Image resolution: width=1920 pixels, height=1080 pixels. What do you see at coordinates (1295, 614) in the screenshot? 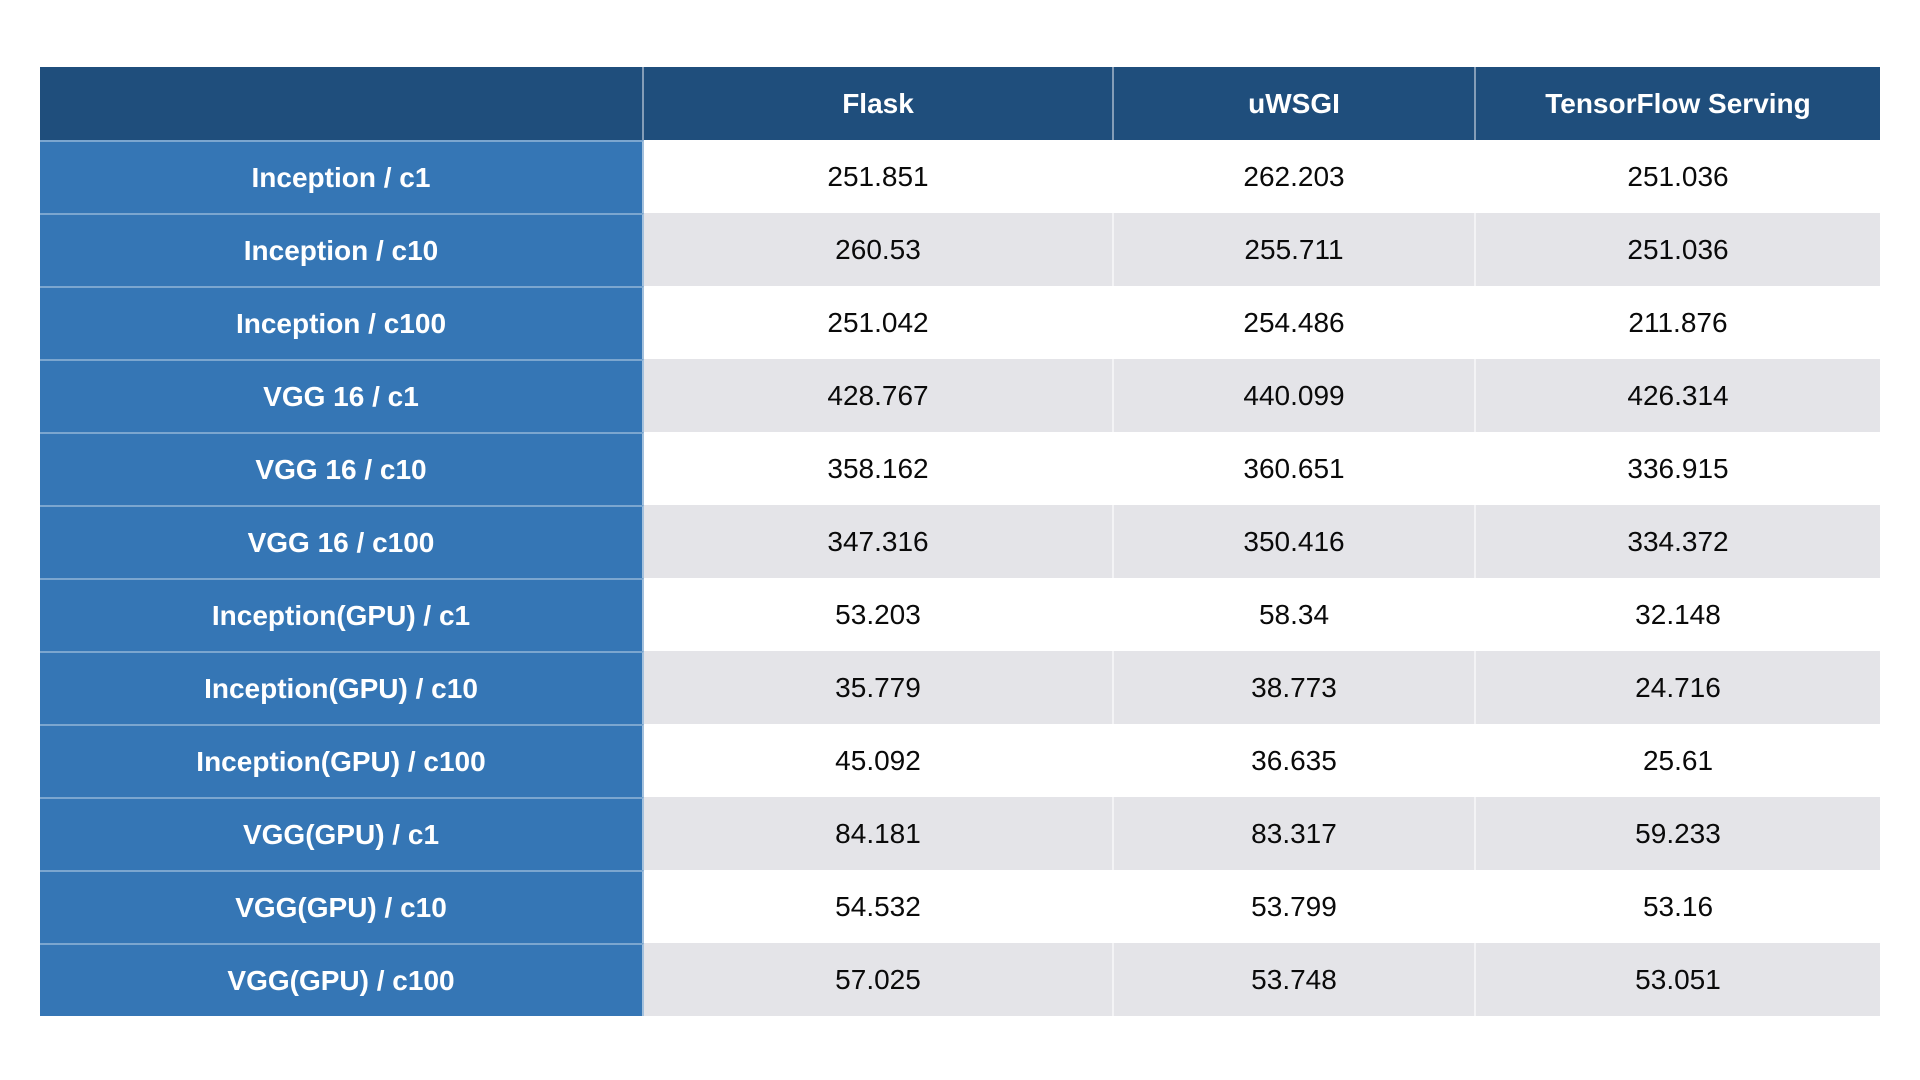
I see `data-cell: 58.34` at bounding box center [1295, 614].